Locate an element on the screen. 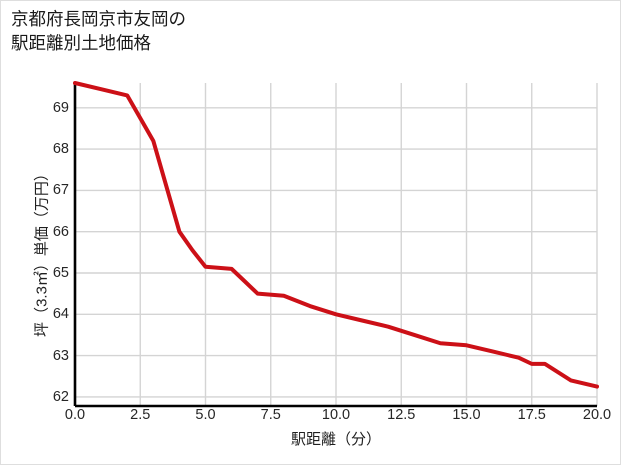 This screenshot has width=621, height=465. x-axis-title: 駅距離（分） is located at coordinates (335, 439).